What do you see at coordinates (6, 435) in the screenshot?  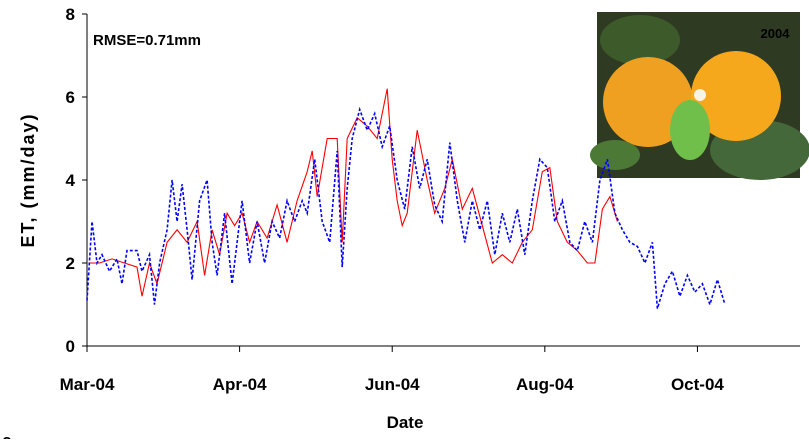 I see `panel-label: c` at bounding box center [6, 435].